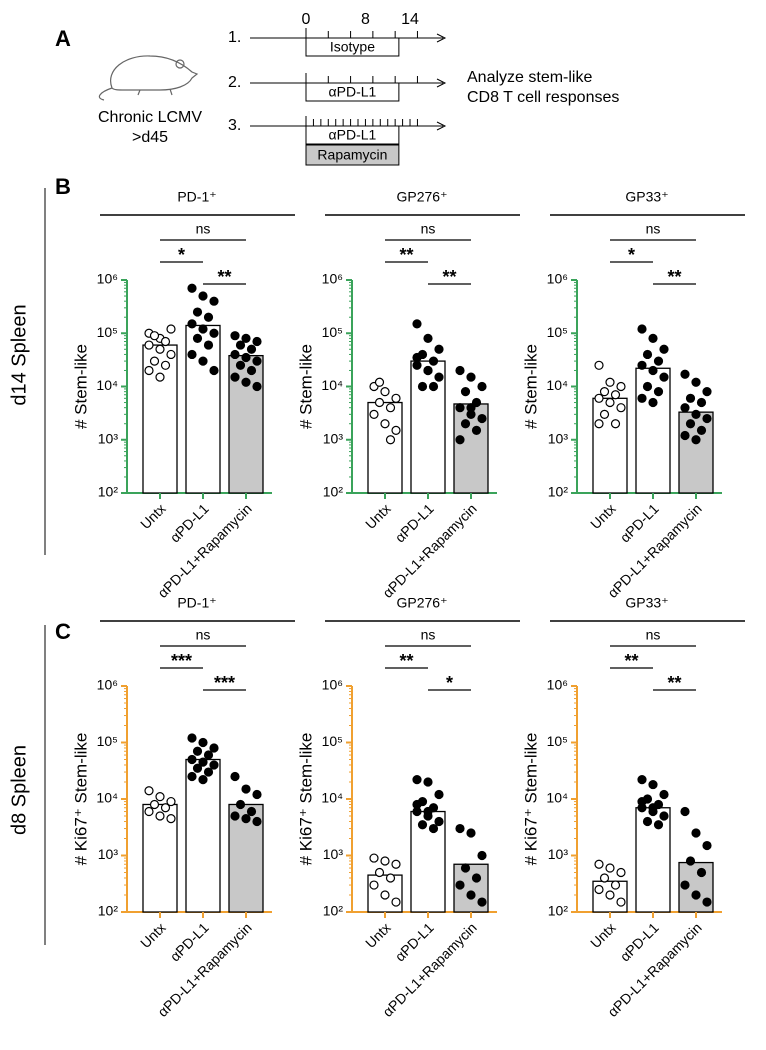 The width and height of the screenshot is (766, 1050). I want to click on group-label: 1., so click(234, 37).